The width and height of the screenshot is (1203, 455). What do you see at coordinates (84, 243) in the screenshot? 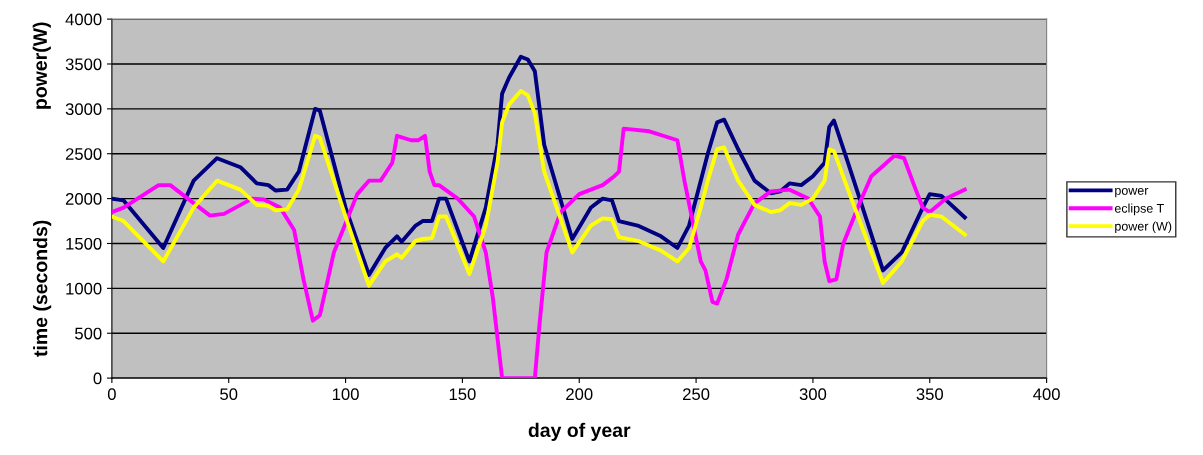
I see `y-tick-label: 1500` at bounding box center [84, 243].